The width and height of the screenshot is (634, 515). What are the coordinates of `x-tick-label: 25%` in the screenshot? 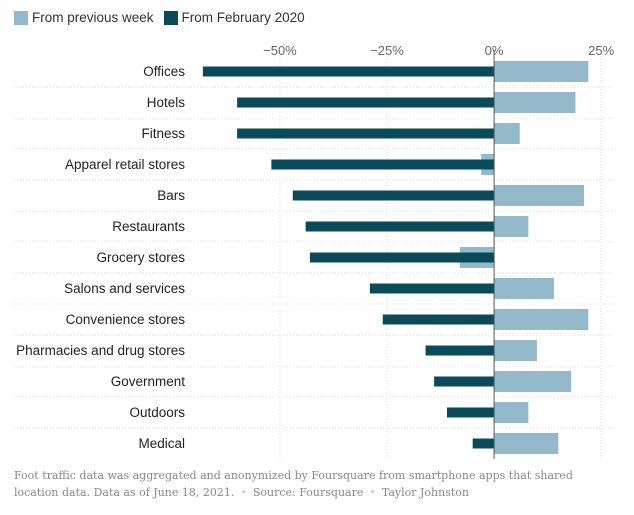 It's located at (601, 50).